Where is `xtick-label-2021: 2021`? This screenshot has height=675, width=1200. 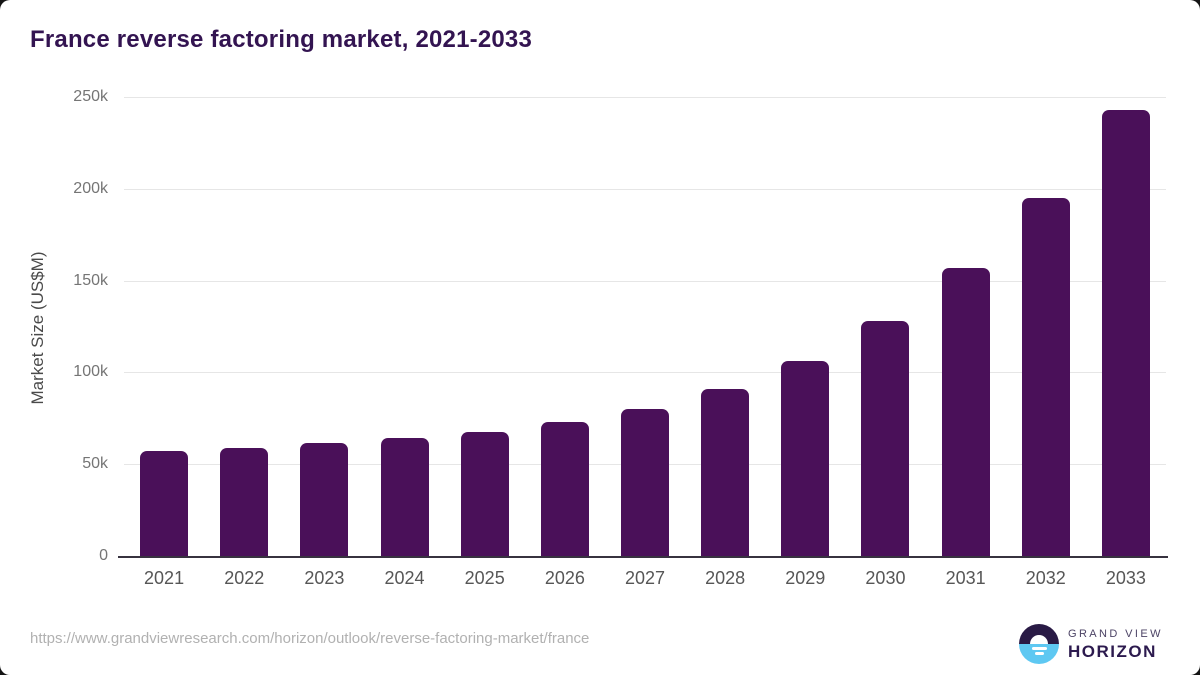 xtick-label-2021: 2021 is located at coordinates (164, 578).